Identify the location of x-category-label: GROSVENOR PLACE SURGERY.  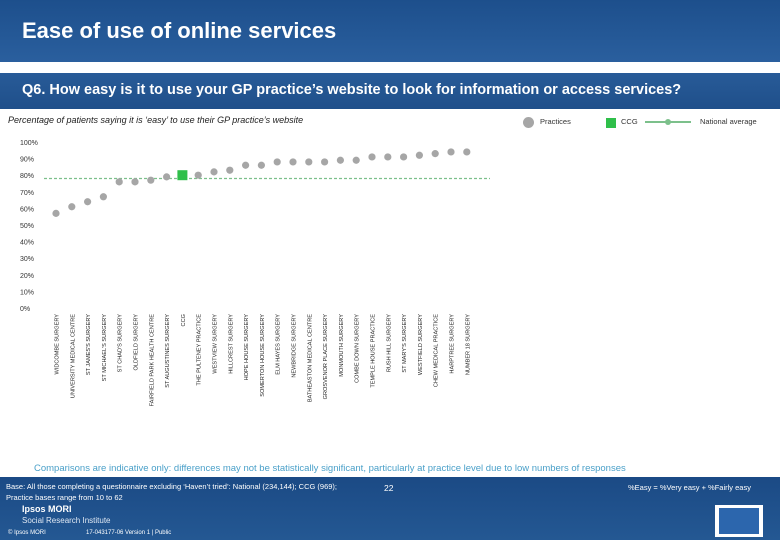
(326, 357).